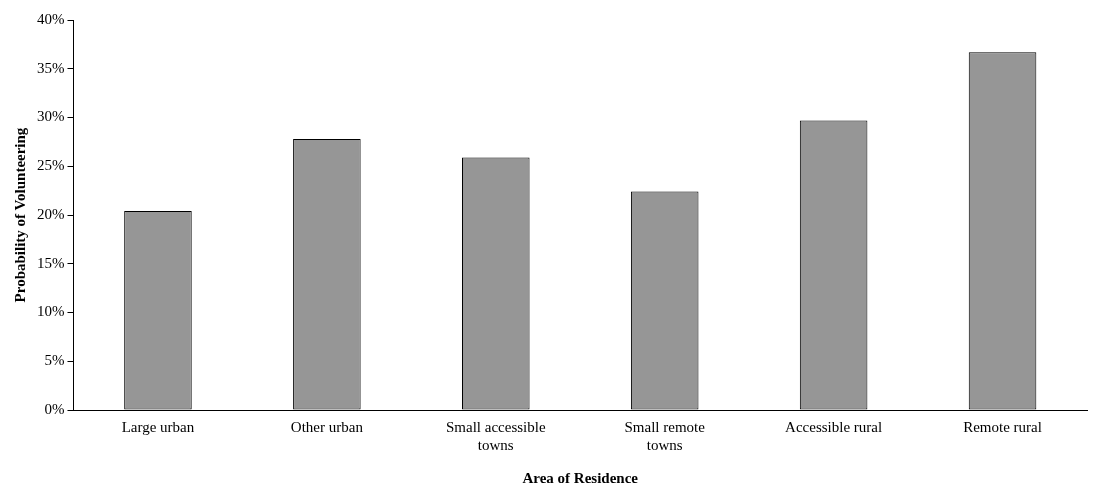 This screenshot has width=1101, height=500. I want to click on x-tick-label: Small accessible towns, so click(496, 435).